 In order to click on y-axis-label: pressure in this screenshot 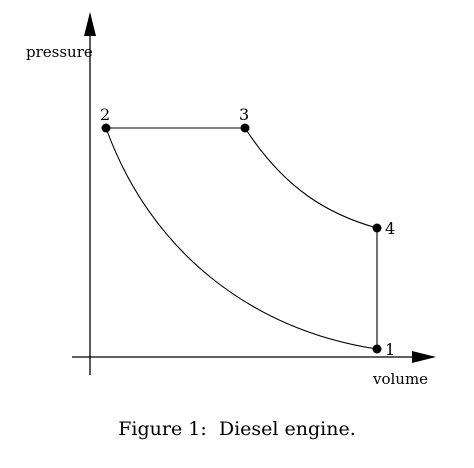, I will do `click(59, 52)`.